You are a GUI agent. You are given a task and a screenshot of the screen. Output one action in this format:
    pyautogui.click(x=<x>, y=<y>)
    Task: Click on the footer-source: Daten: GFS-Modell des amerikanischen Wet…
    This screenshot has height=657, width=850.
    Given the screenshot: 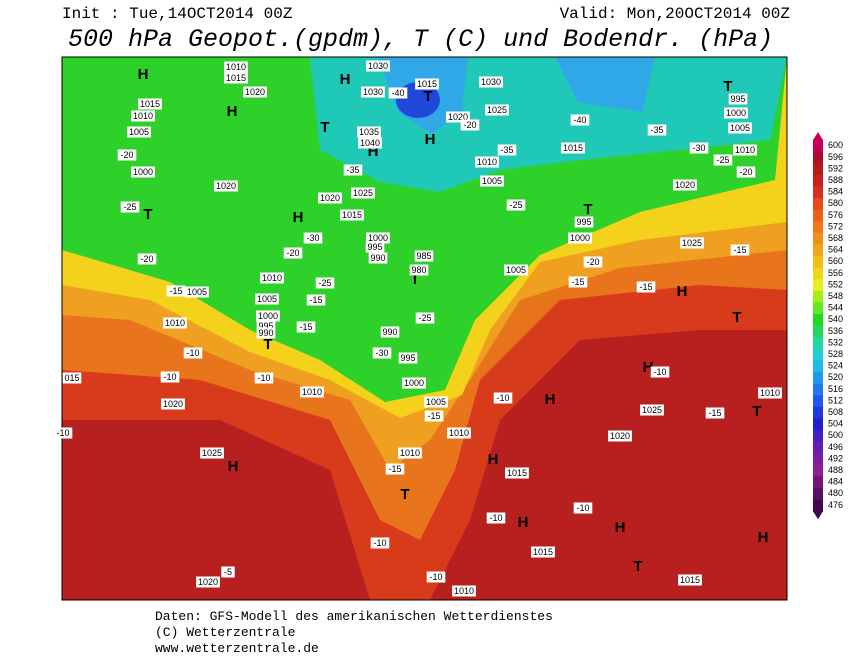 What is the action you would take?
    pyautogui.click(x=354, y=616)
    